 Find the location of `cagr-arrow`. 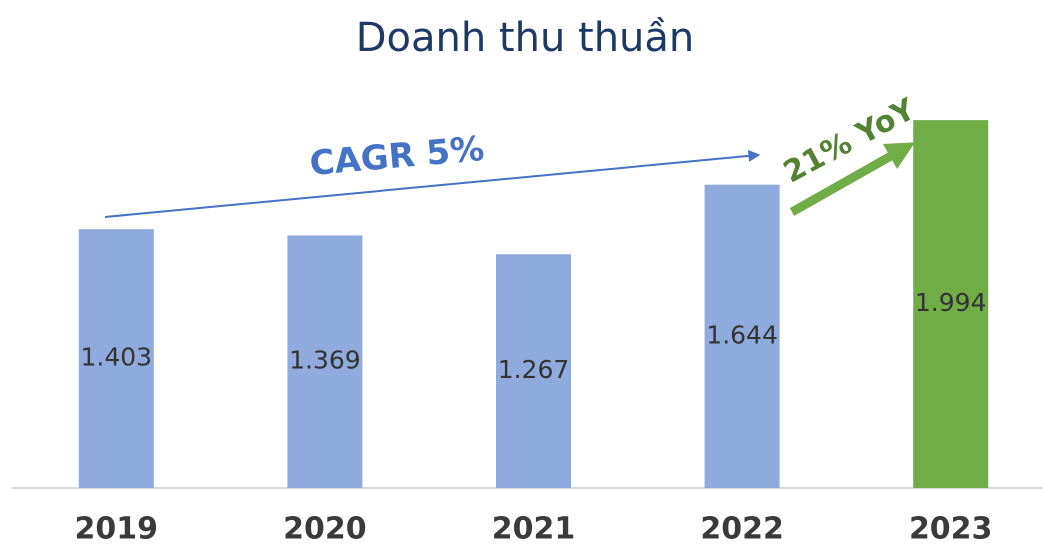

cagr-arrow is located at coordinates (432, 183).